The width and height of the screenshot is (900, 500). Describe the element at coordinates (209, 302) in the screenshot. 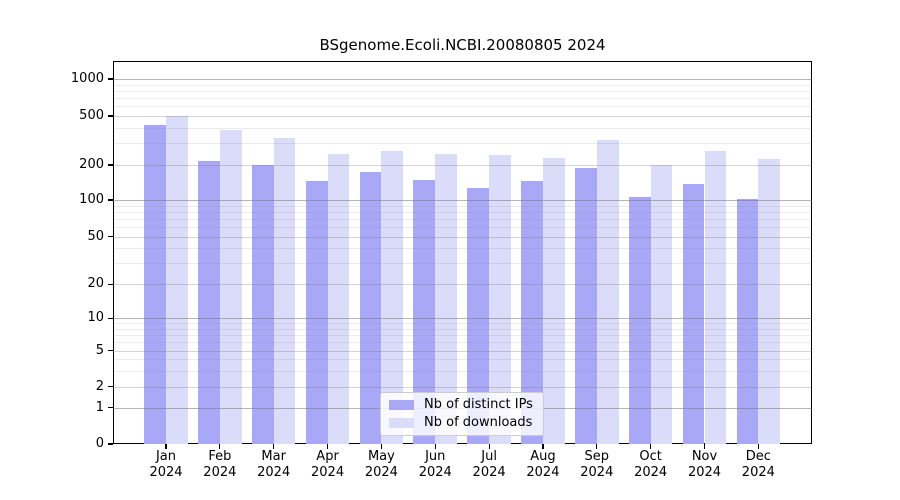

I see `bar-distinct-ips-feb` at that location.